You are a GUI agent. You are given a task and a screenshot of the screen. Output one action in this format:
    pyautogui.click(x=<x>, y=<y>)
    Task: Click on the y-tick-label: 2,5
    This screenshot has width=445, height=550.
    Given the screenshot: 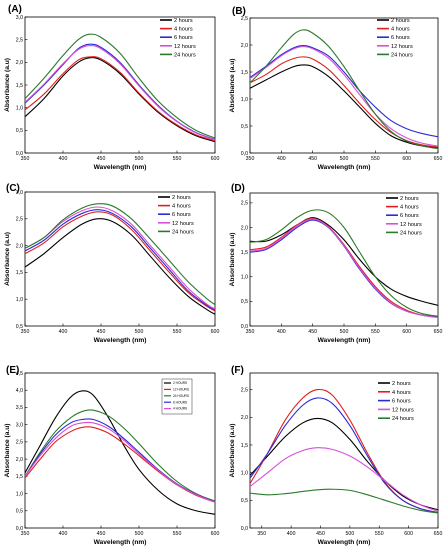 What is the action you would take?
    pyautogui.click(x=19, y=443)
    